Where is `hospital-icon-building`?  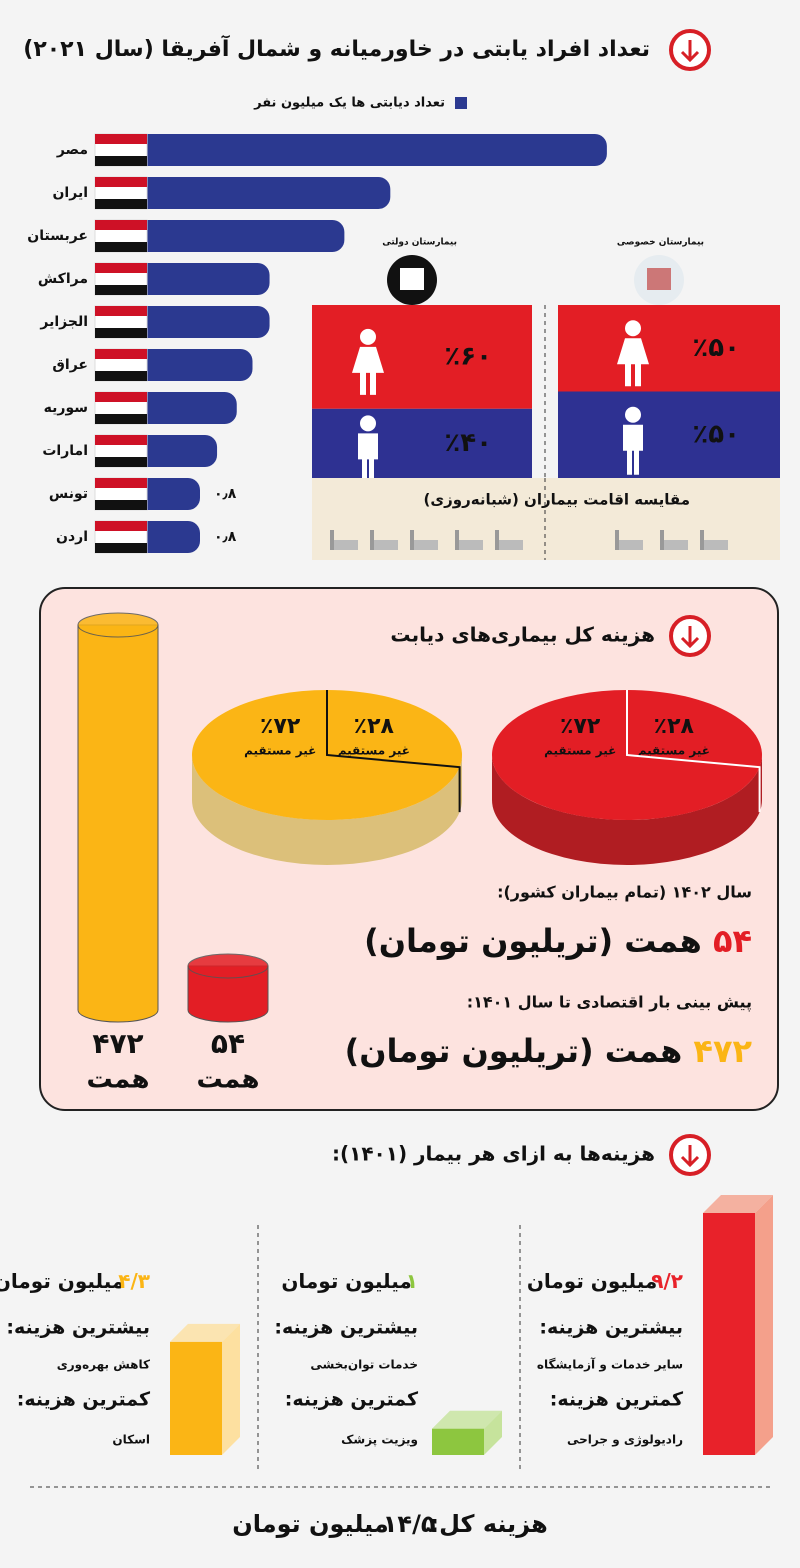
hospital-icon-building is located at coordinates (412, 279).